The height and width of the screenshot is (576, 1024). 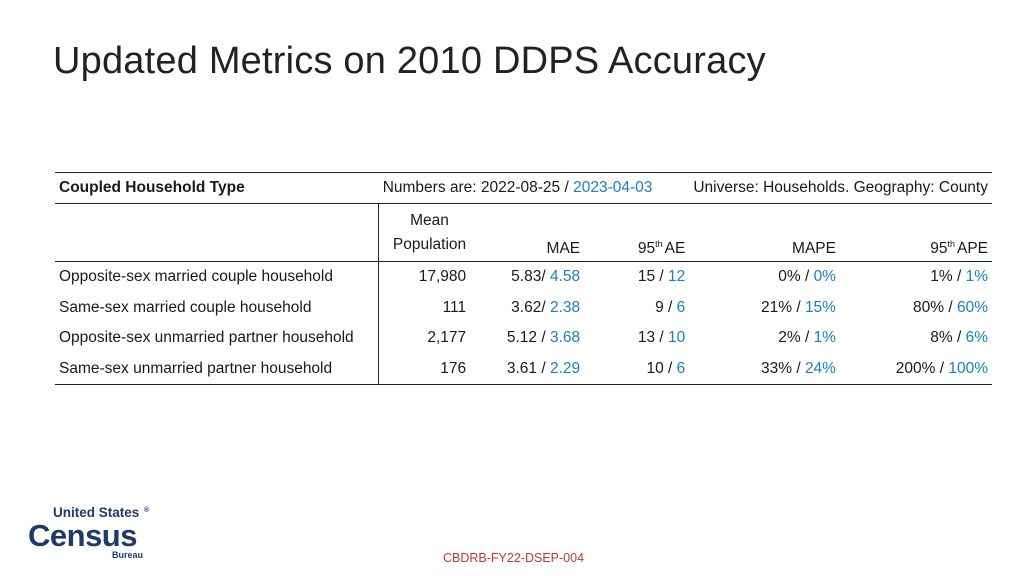 What do you see at coordinates (82, 535) in the screenshot?
I see `svg-text: Census` at bounding box center [82, 535].